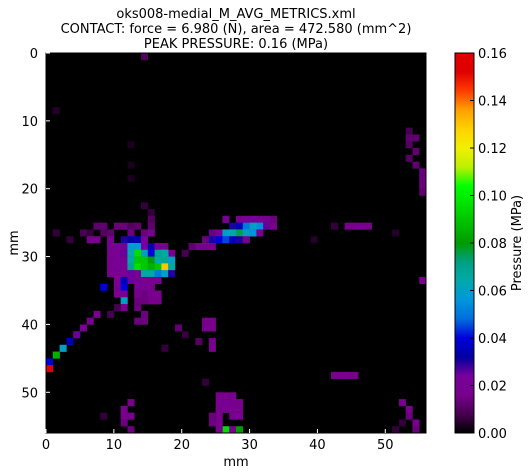 The image size is (532, 475). I want to click on title-line-3: PEAK PRESSURE: 0.16 (MPa), so click(236, 44).